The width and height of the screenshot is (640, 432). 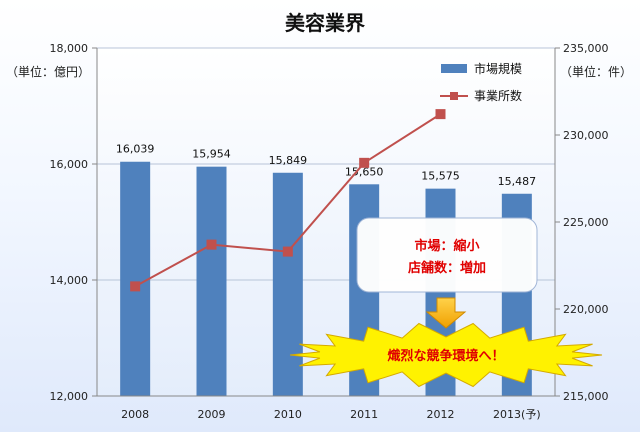 What do you see at coordinates (454, 68) in the screenshot?
I see `legend-swatch-bar` at bounding box center [454, 68].